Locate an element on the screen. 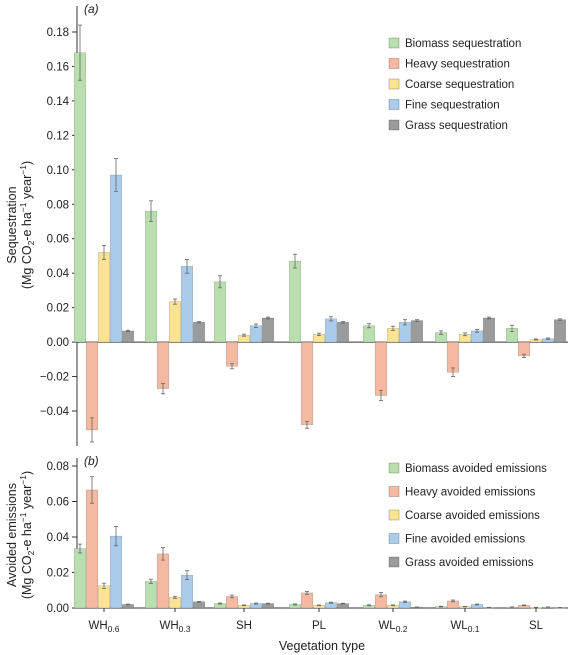 The image size is (578, 655). y-tick-label: −0.04 is located at coordinates (55, 412).